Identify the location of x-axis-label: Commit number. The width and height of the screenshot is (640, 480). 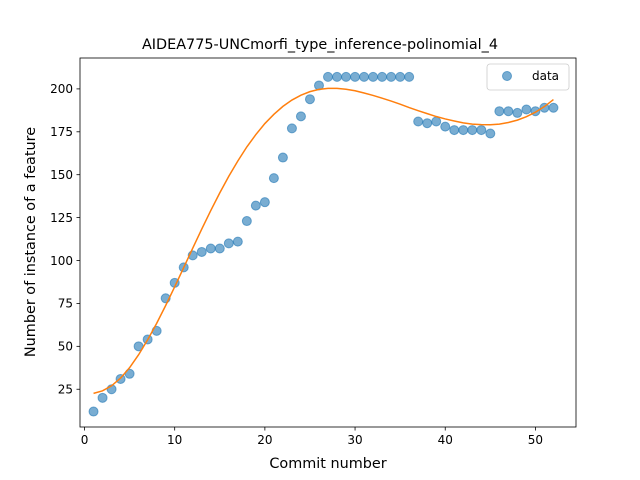
(327, 464).